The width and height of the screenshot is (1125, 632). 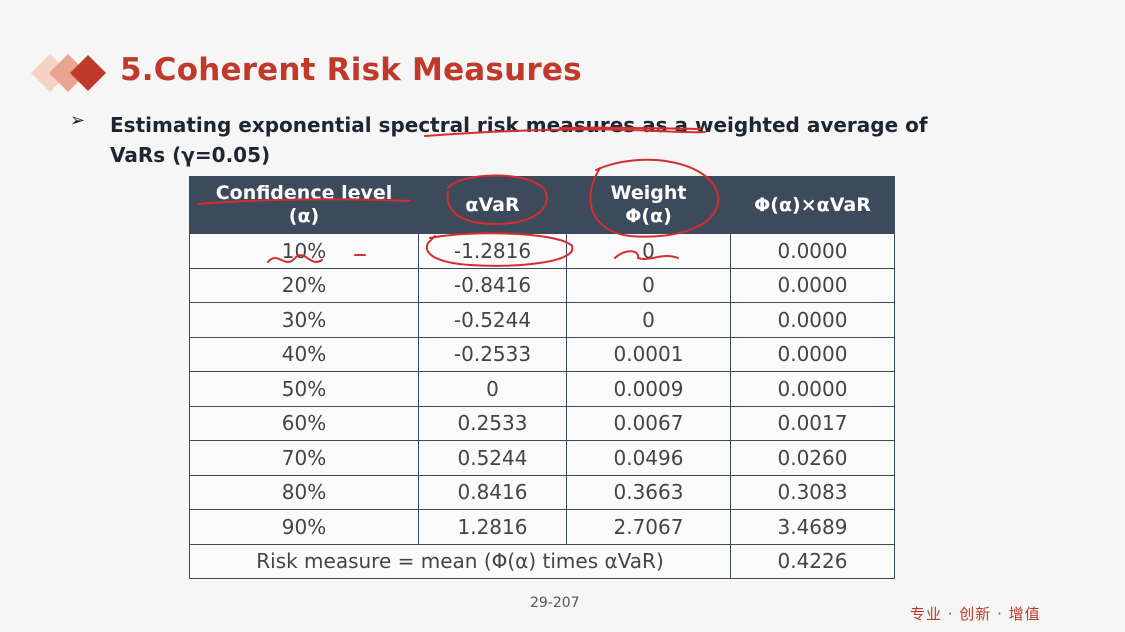 What do you see at coordinates (492, 492) in the screenshot?
I see `cell-avar: 0.8416` at bounding box center [492, 492].